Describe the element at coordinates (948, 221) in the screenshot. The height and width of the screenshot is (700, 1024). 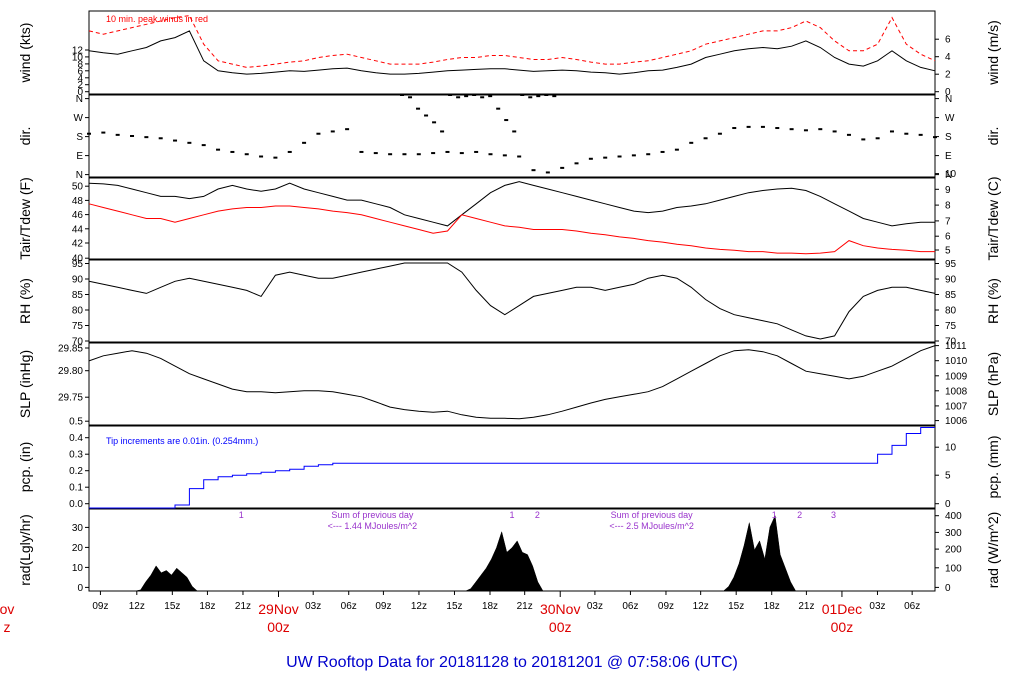
I see `y-tick-label-right: 7` at that location.